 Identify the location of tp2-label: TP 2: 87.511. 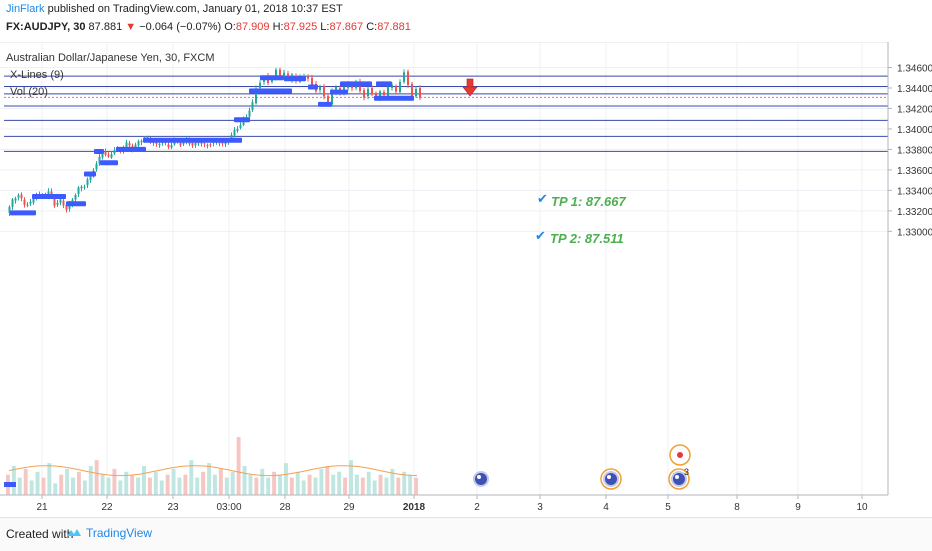
(587, 238).